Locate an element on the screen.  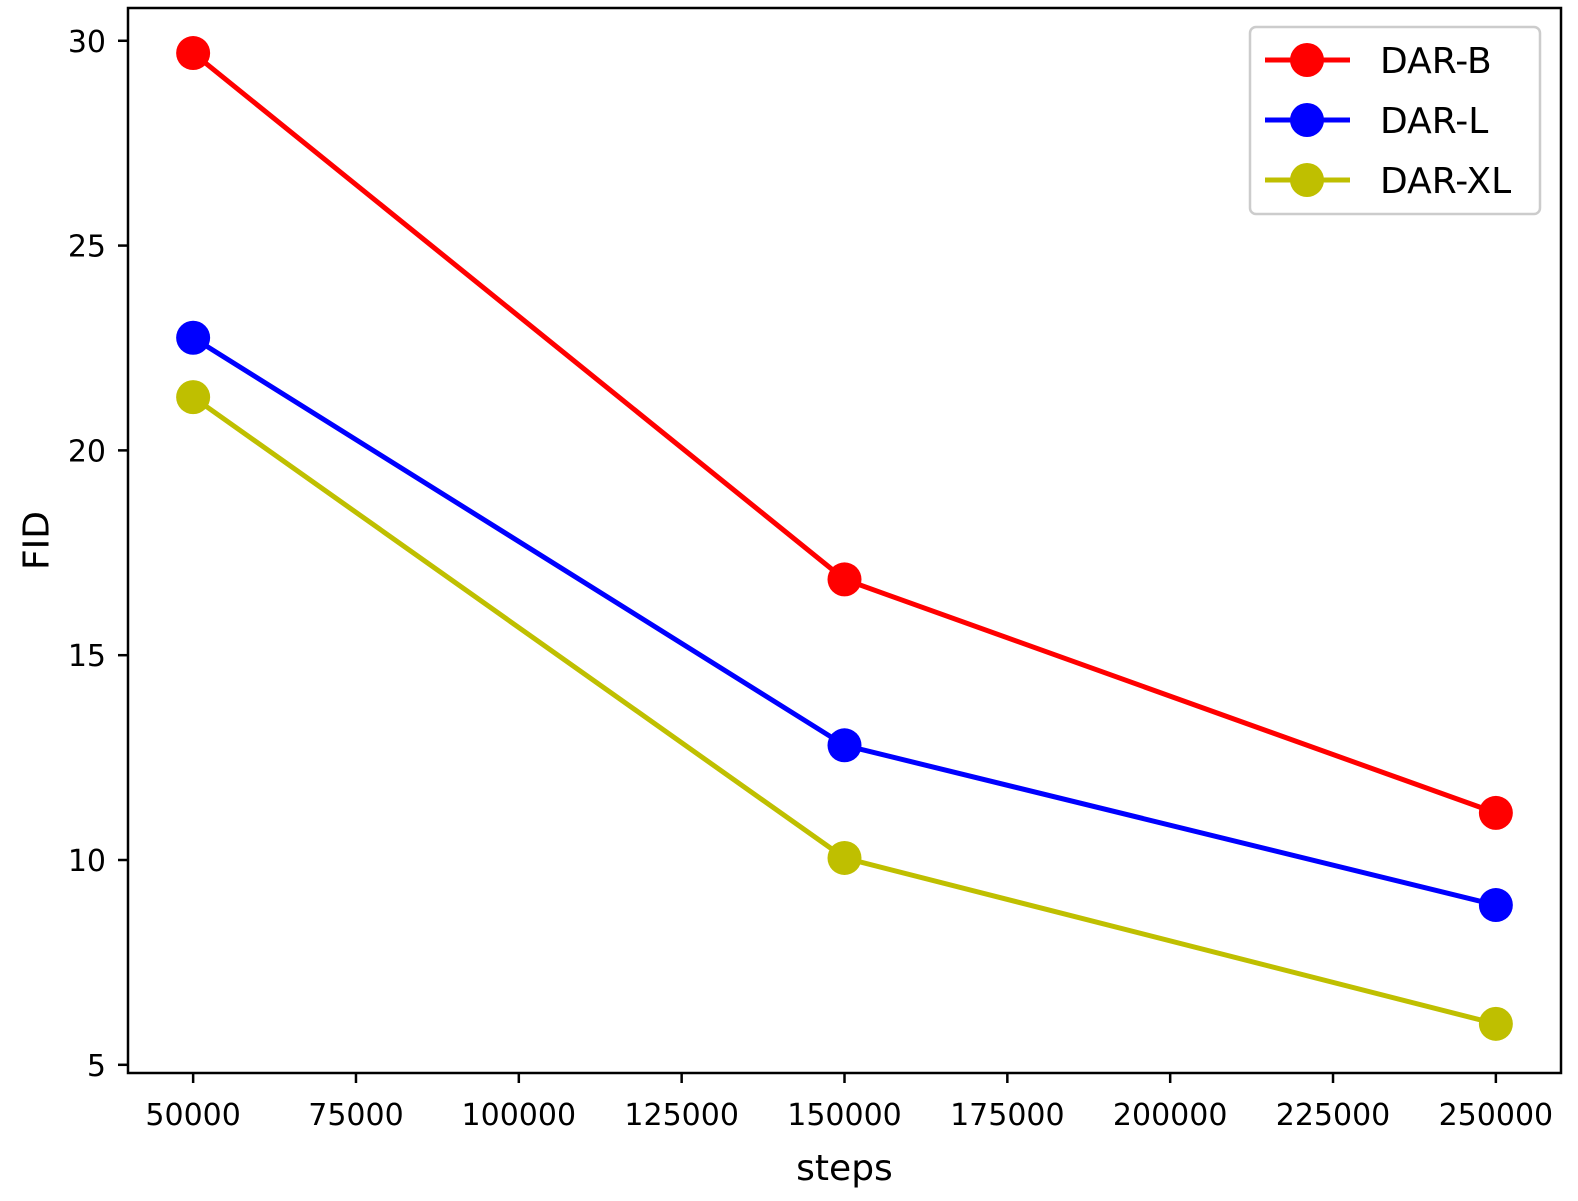
x-tick-label: 175000 is located at coordinates (1007, 1115).